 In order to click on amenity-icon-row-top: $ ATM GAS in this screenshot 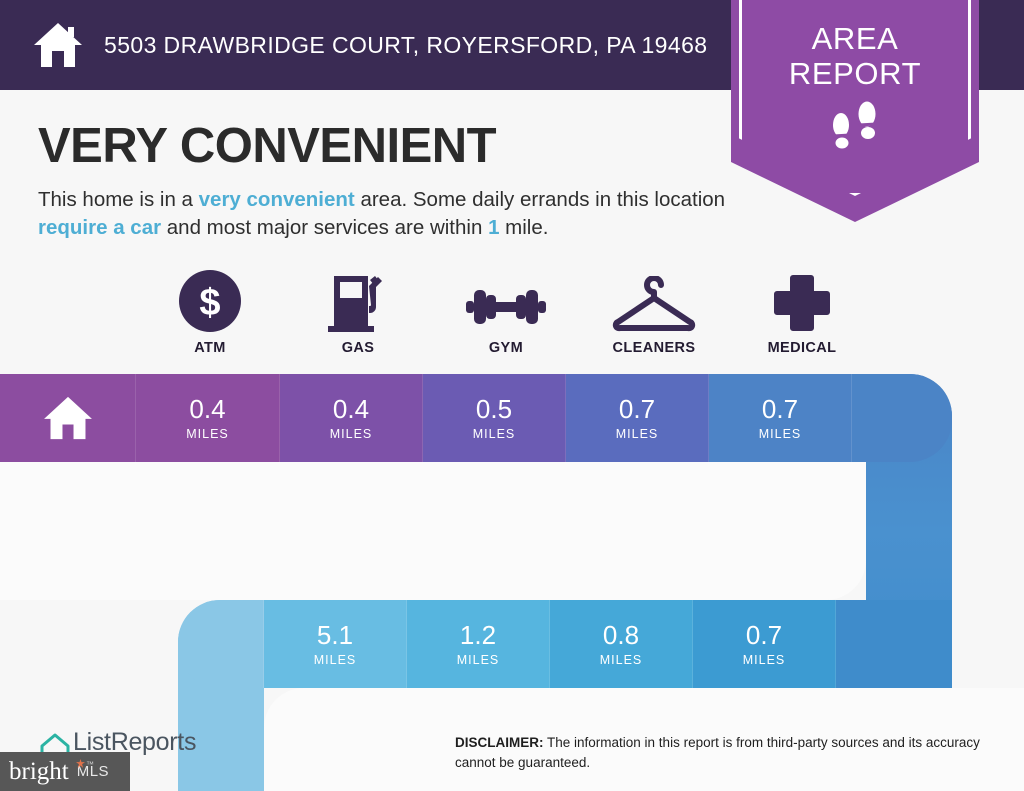, I will do `click(506, 313)`.